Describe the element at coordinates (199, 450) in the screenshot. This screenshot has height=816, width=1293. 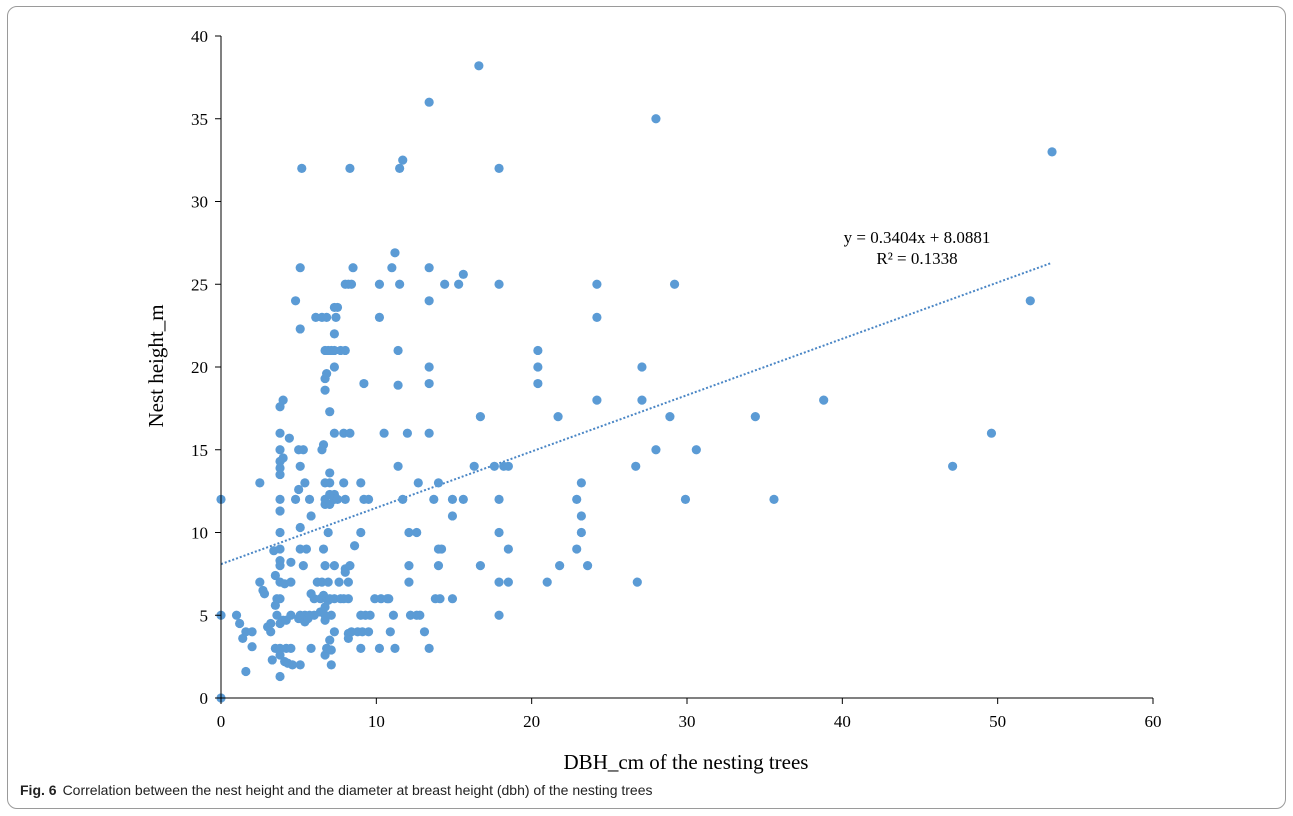
I see `y-tick-label: 15` at that location.